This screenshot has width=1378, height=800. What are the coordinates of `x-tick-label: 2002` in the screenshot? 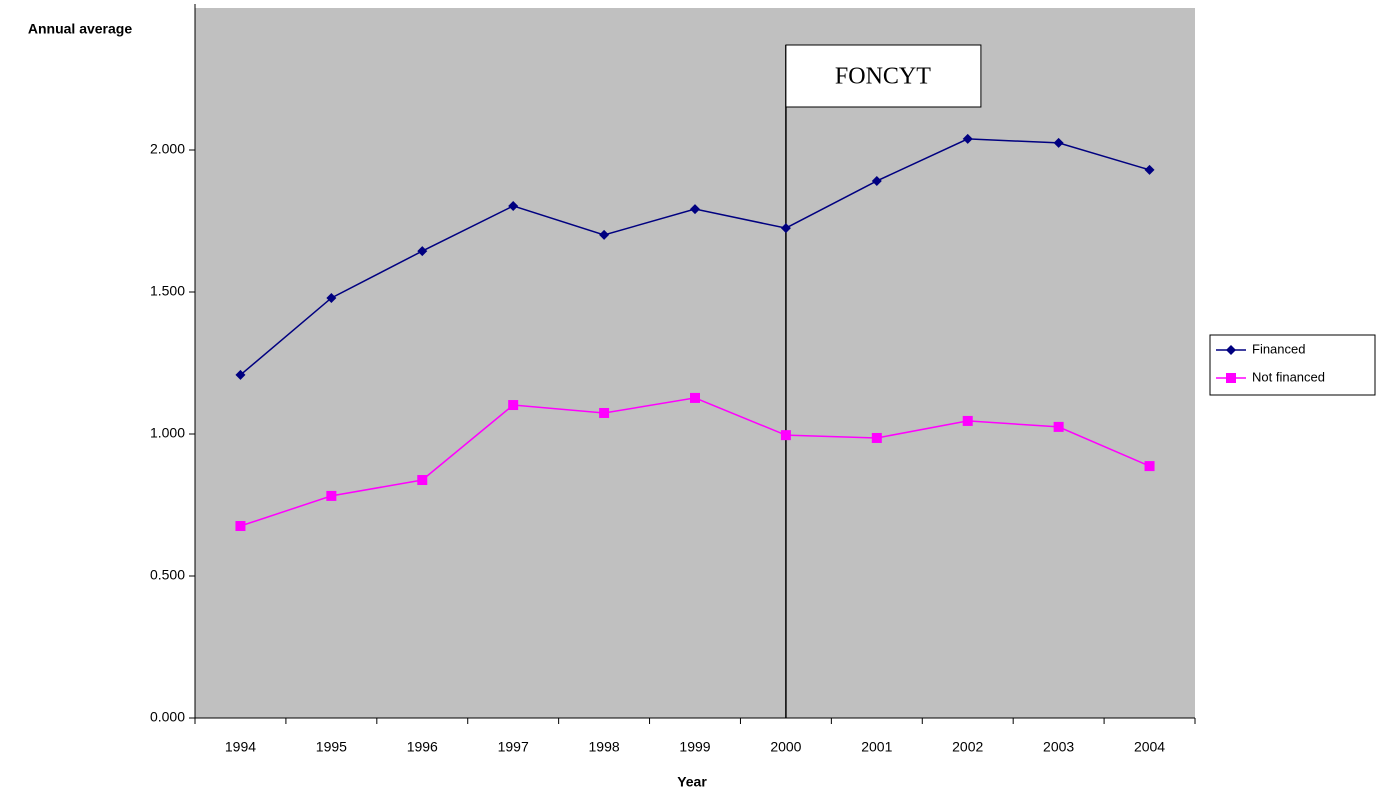 It's located at (967, 747).